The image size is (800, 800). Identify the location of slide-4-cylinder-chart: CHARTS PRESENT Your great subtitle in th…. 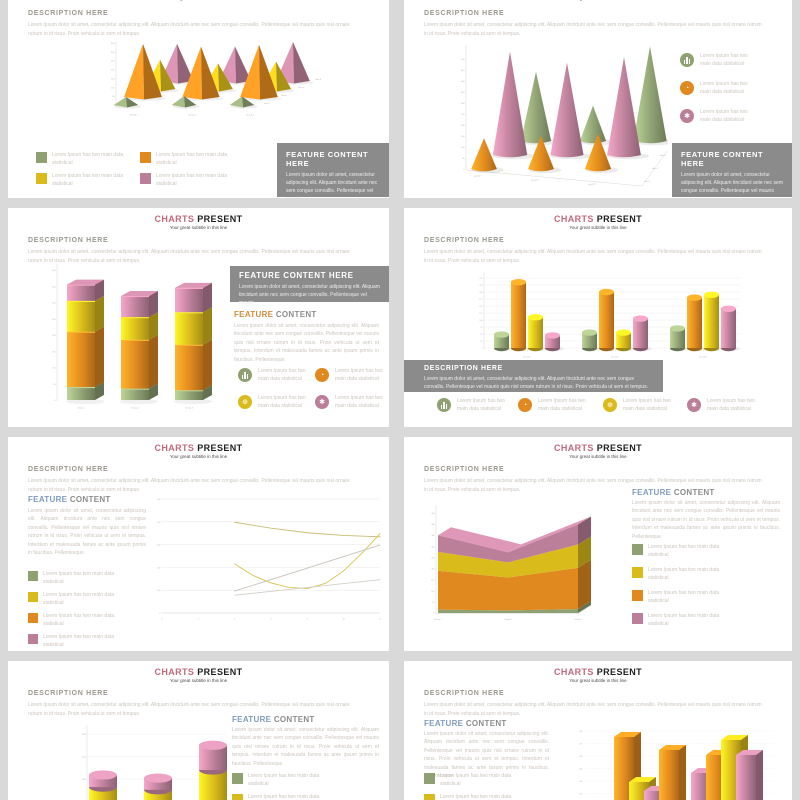
(598, 317).